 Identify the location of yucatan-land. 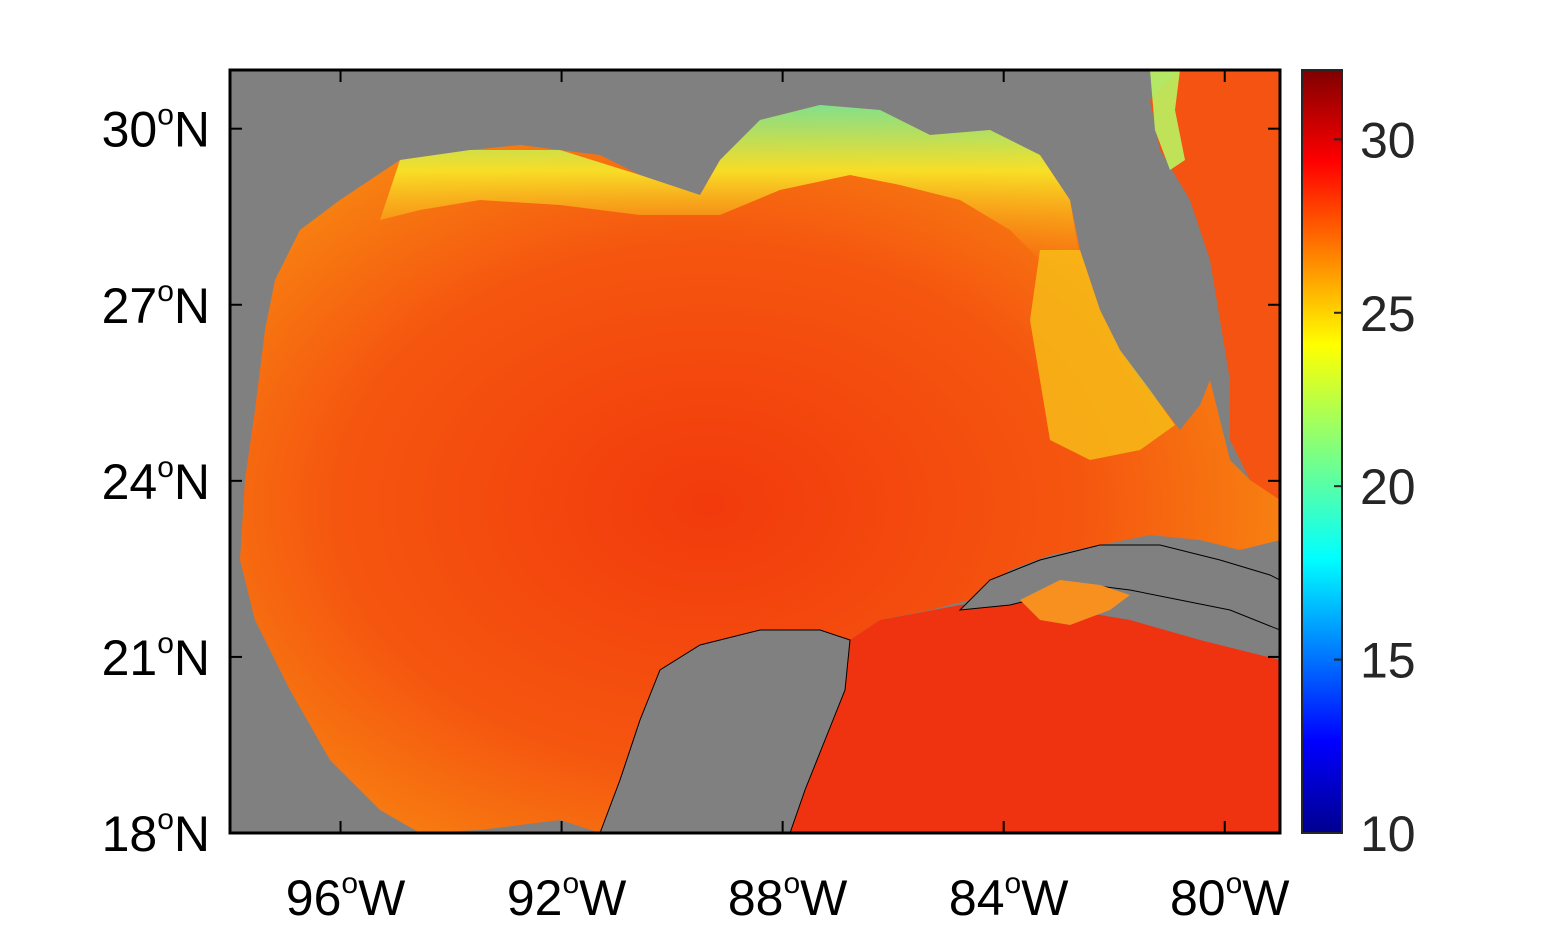
(725, 731).